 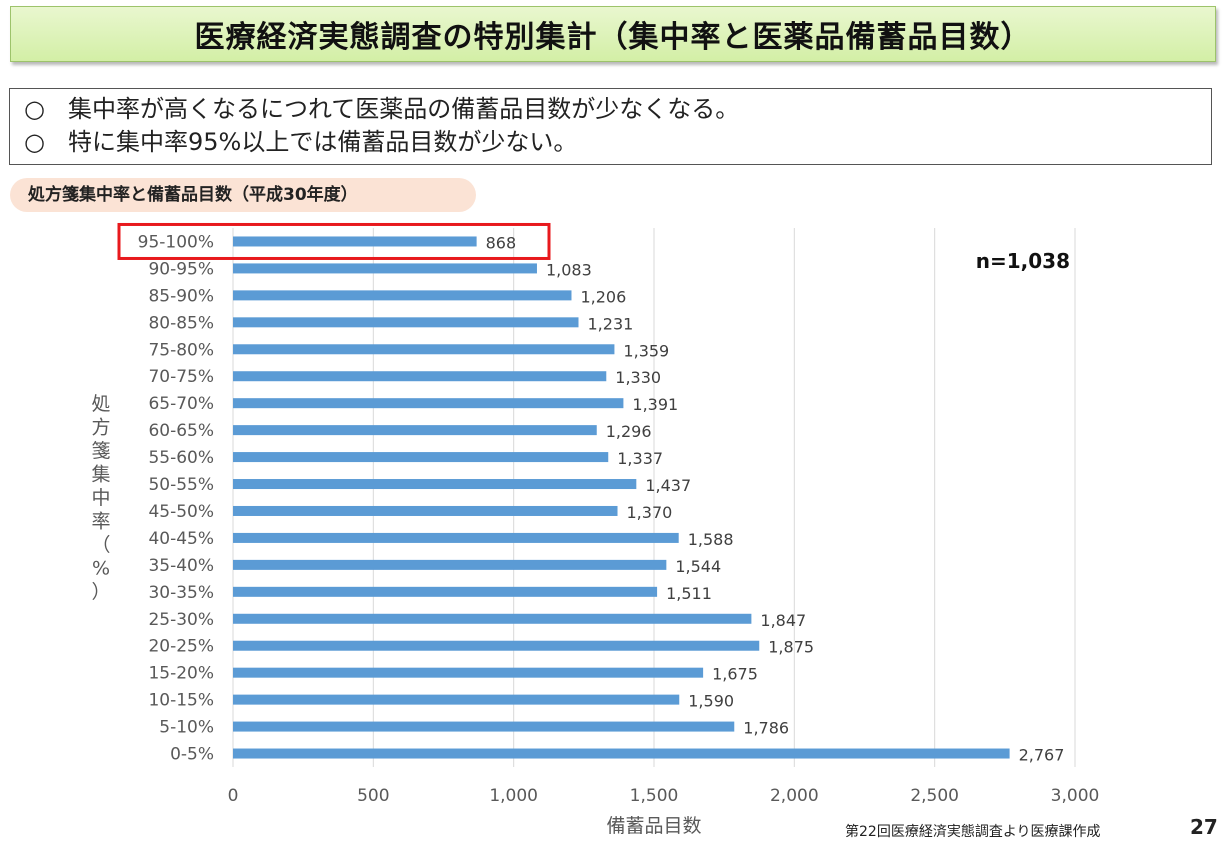 What do you see at coordinates (654, 796) in the screenshot?
I see `x-tick-label: 1,500` at bounding box center [654, 796].